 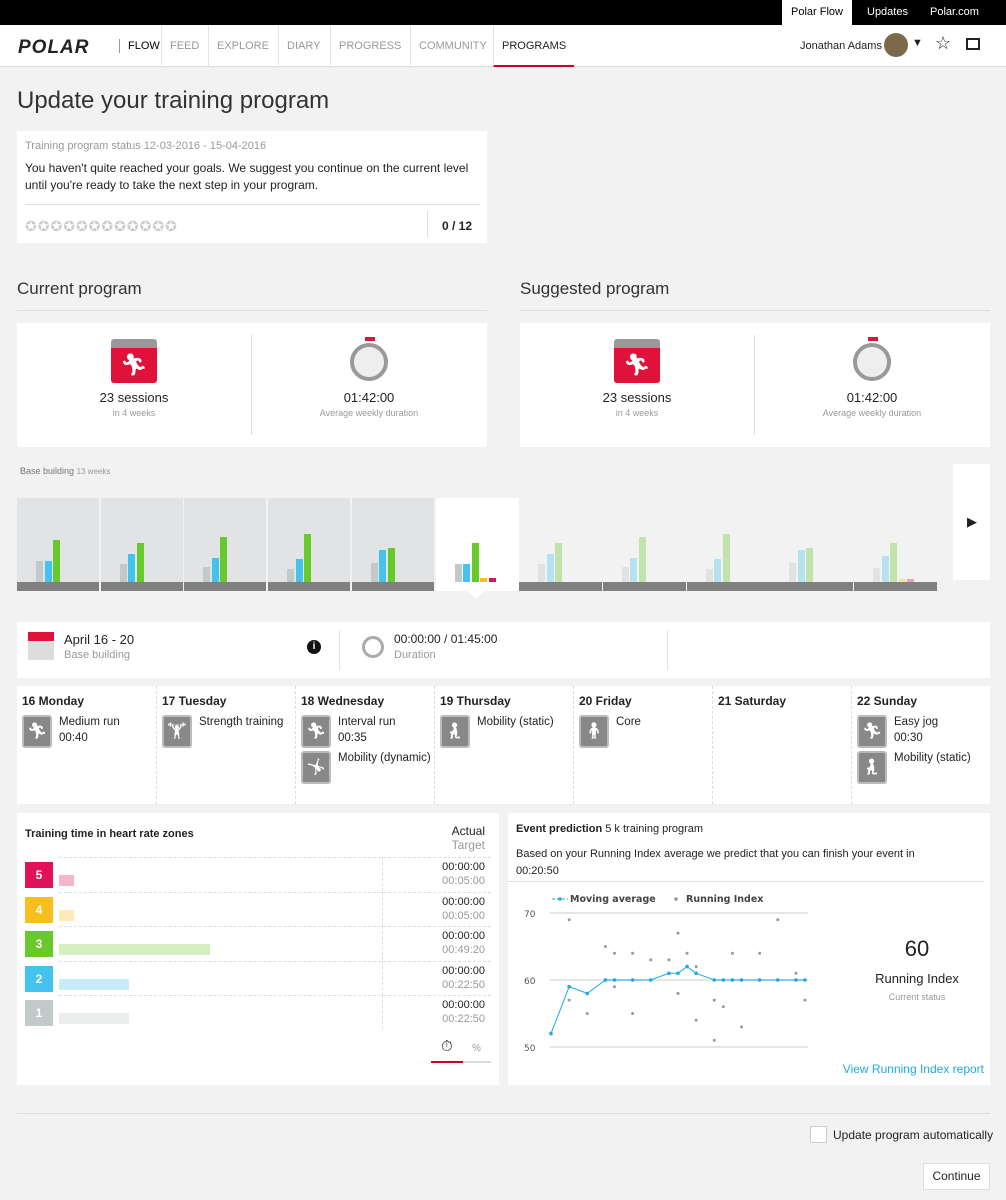 I want to click on auto-update-label: Update program automatically, so click(x=913, y=1135).